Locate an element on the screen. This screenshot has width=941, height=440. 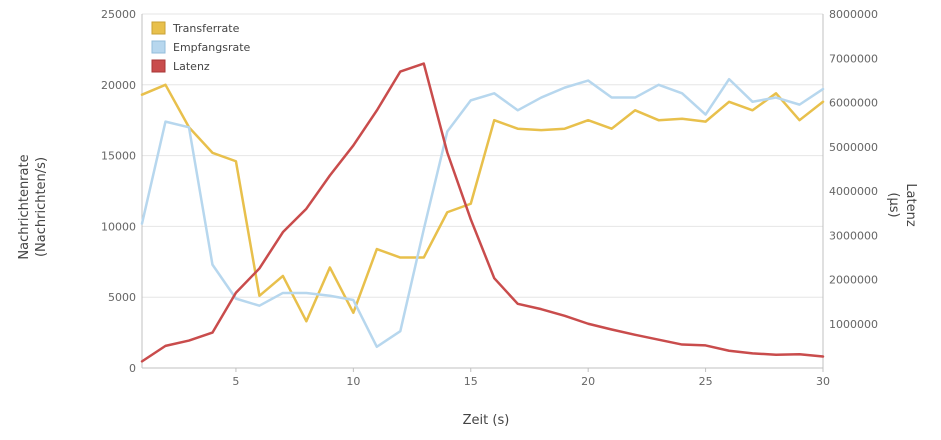
y-right-tick-label-4: 5000000 is located at coordinates (853, 147).